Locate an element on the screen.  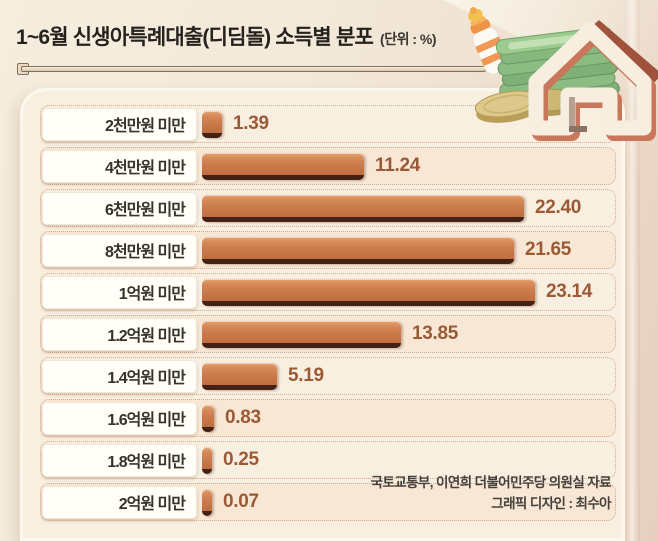
bar-area: 1.39 is located at coordinates (406, 124).